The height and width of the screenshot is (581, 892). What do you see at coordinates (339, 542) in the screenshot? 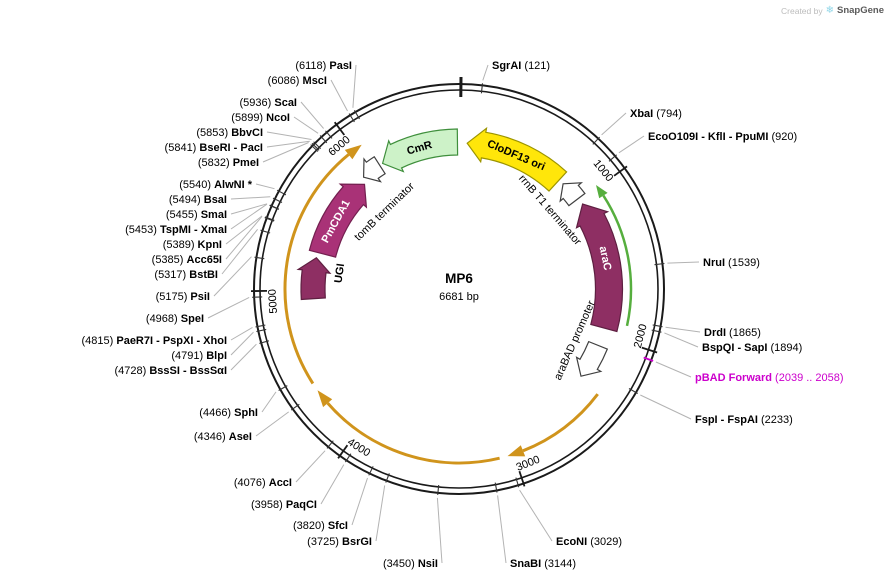
I see `site-label-BsrGI: (3725) BsrGI` at bounding box center [339, 542].